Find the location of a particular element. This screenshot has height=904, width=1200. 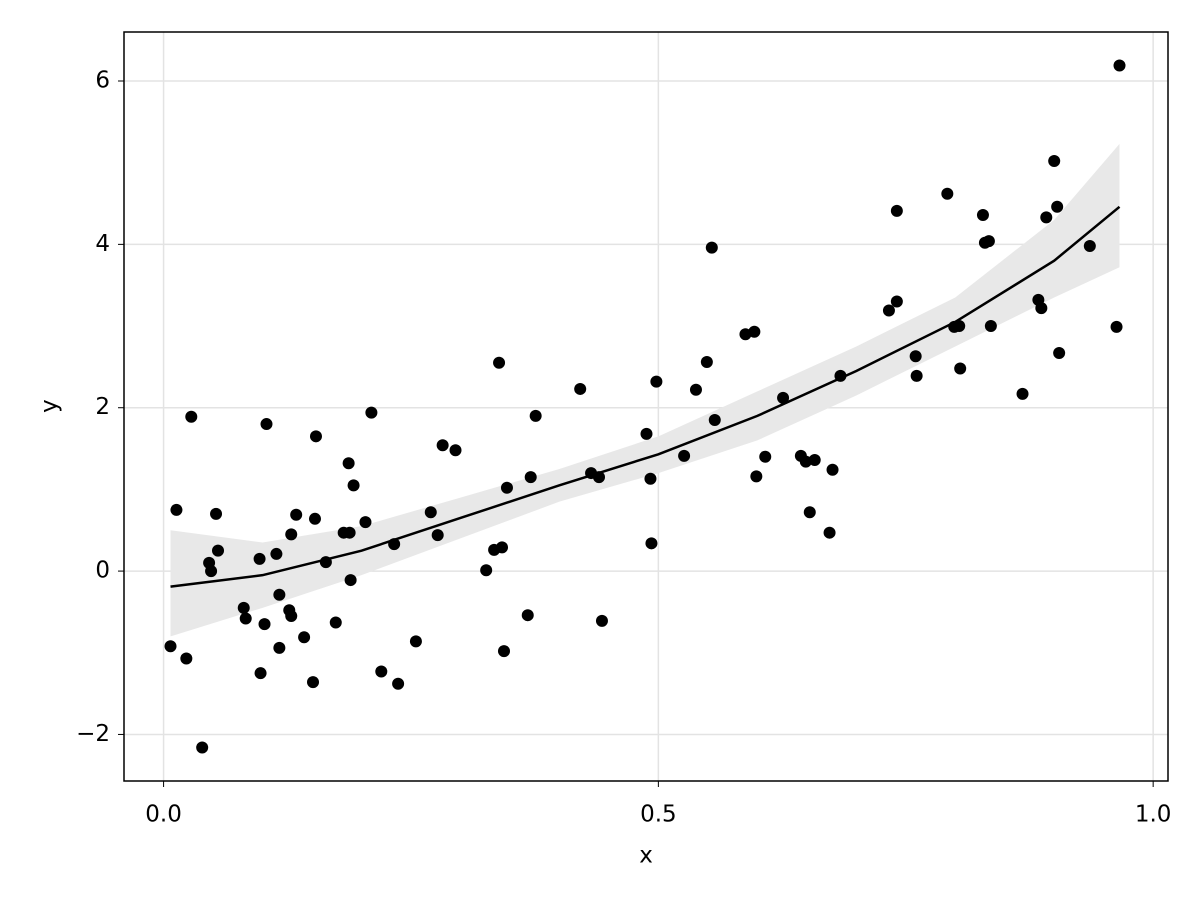

y-tick-label: 0 is located at coordinates (102, 571).